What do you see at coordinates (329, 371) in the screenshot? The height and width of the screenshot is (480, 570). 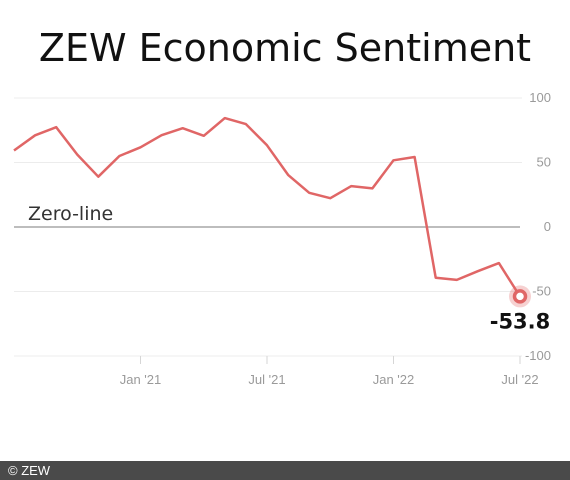 I see `x-axis: Jan '21 Jul '21 Jan '22 Jul '22` at bounding box center [329, 371].